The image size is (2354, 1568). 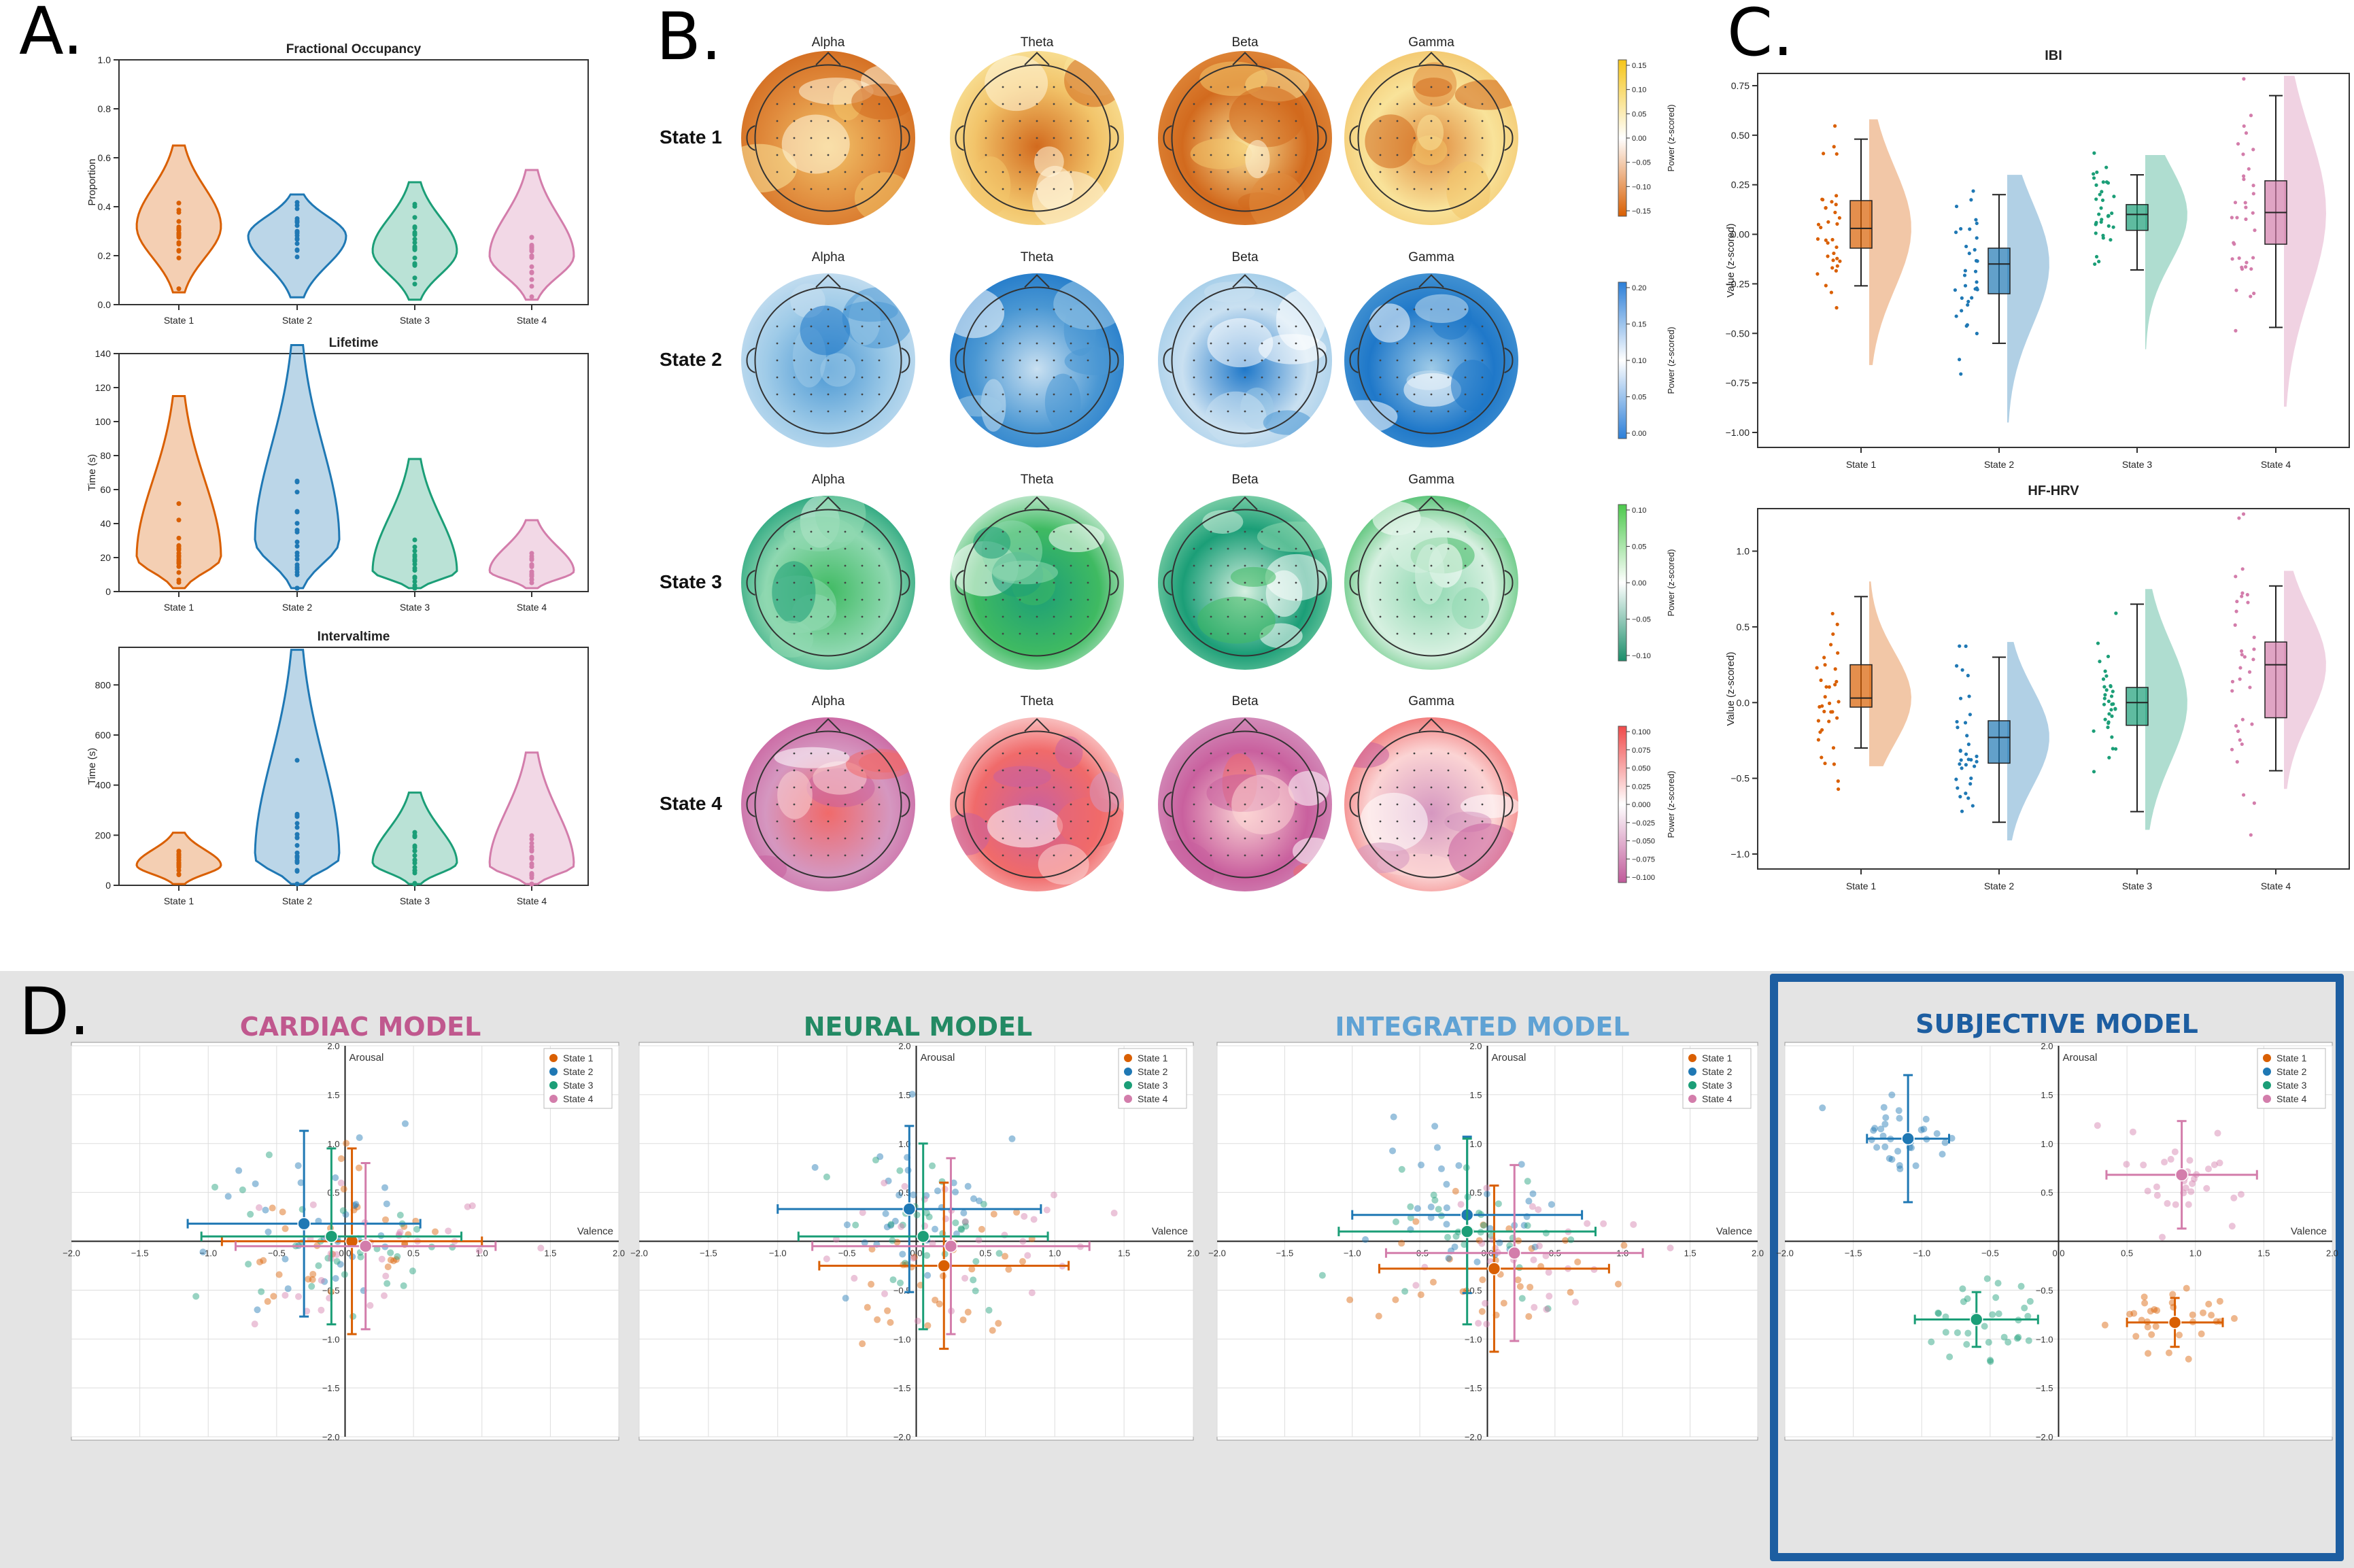 What do you see at coordinates (179, 320) in the screenshot?
I see `x-tick-label: State 1` at bounding box center [179, 320].